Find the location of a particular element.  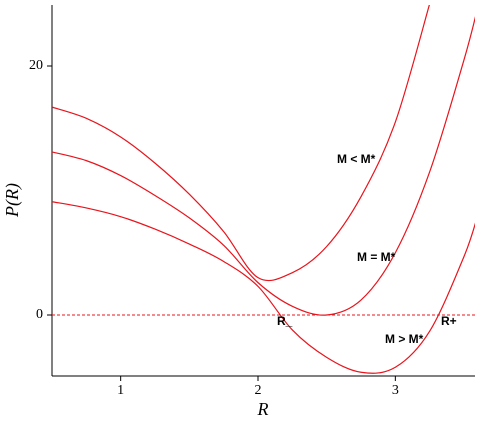

annotation: M > M* is located at coordinates (404, 339).